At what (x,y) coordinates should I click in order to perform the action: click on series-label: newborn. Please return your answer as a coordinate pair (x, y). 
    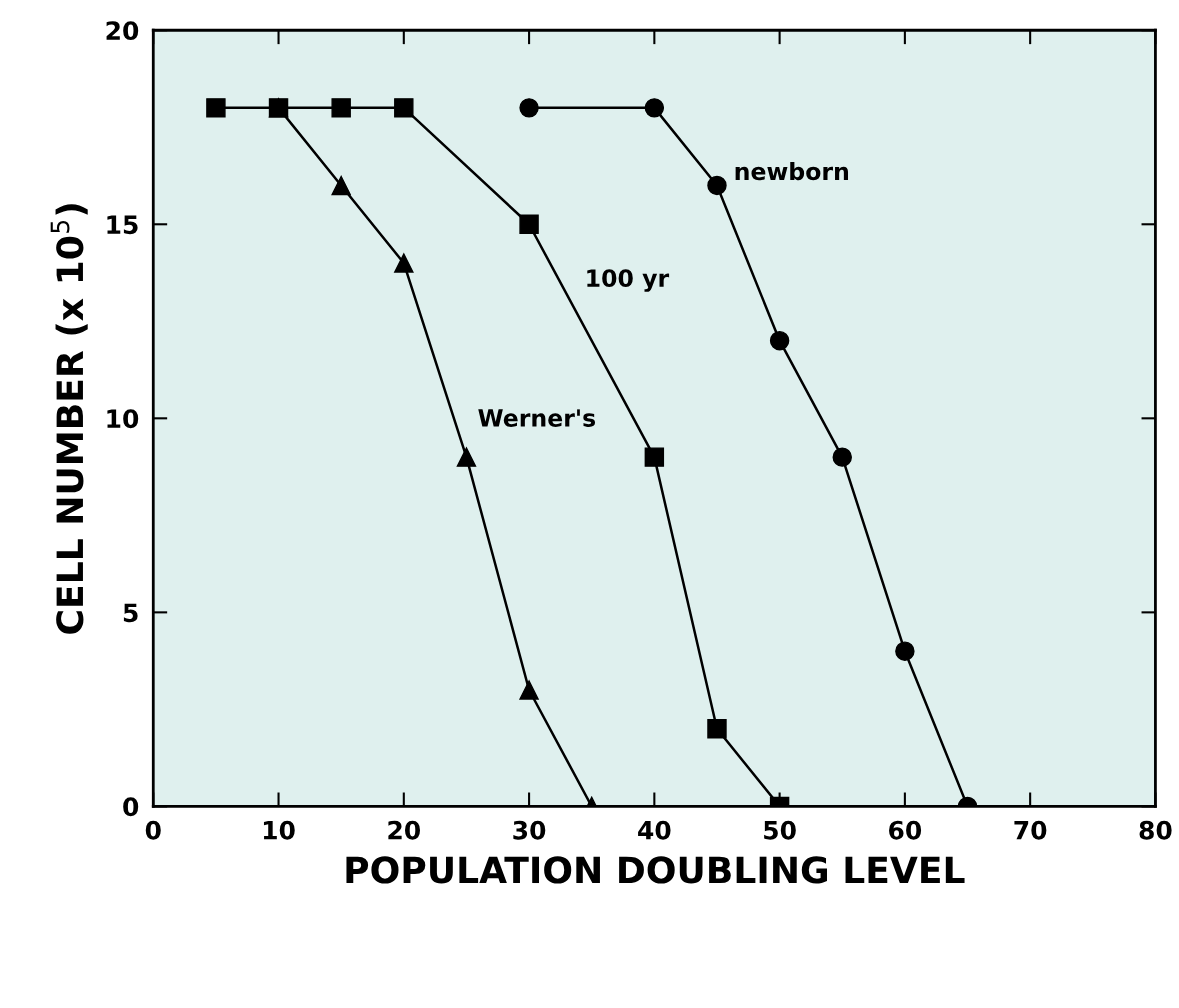
    Looking at the image, I should click on (792, 171).